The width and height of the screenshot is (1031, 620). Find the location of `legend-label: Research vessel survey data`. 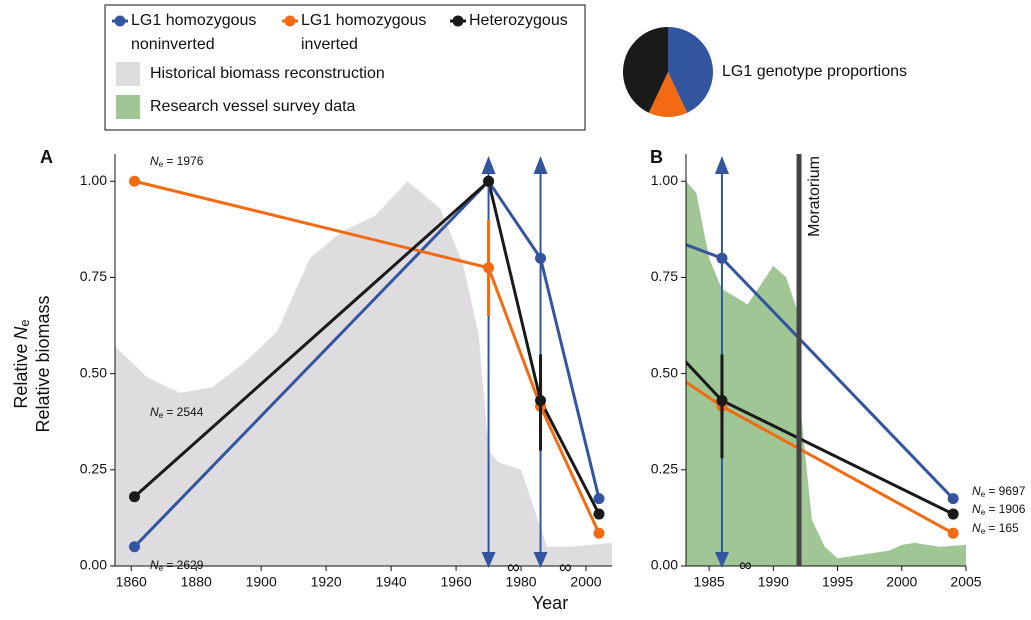

legend-label: Research vessel survey data is located at coordinates (253, 106).